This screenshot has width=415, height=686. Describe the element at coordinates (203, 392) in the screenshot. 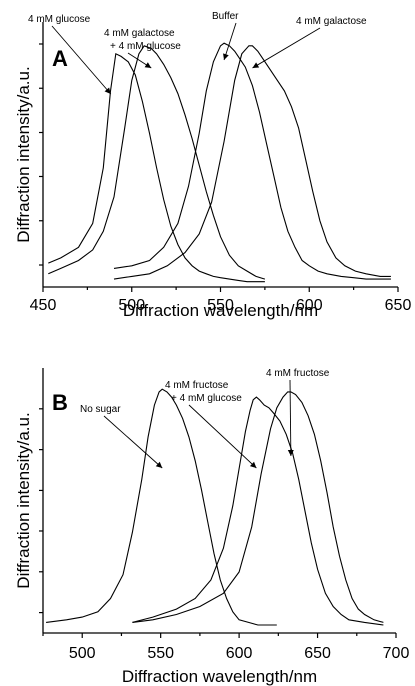

I see `annotation-label: 4 mM fructose + 4 mM glucose` at that location.